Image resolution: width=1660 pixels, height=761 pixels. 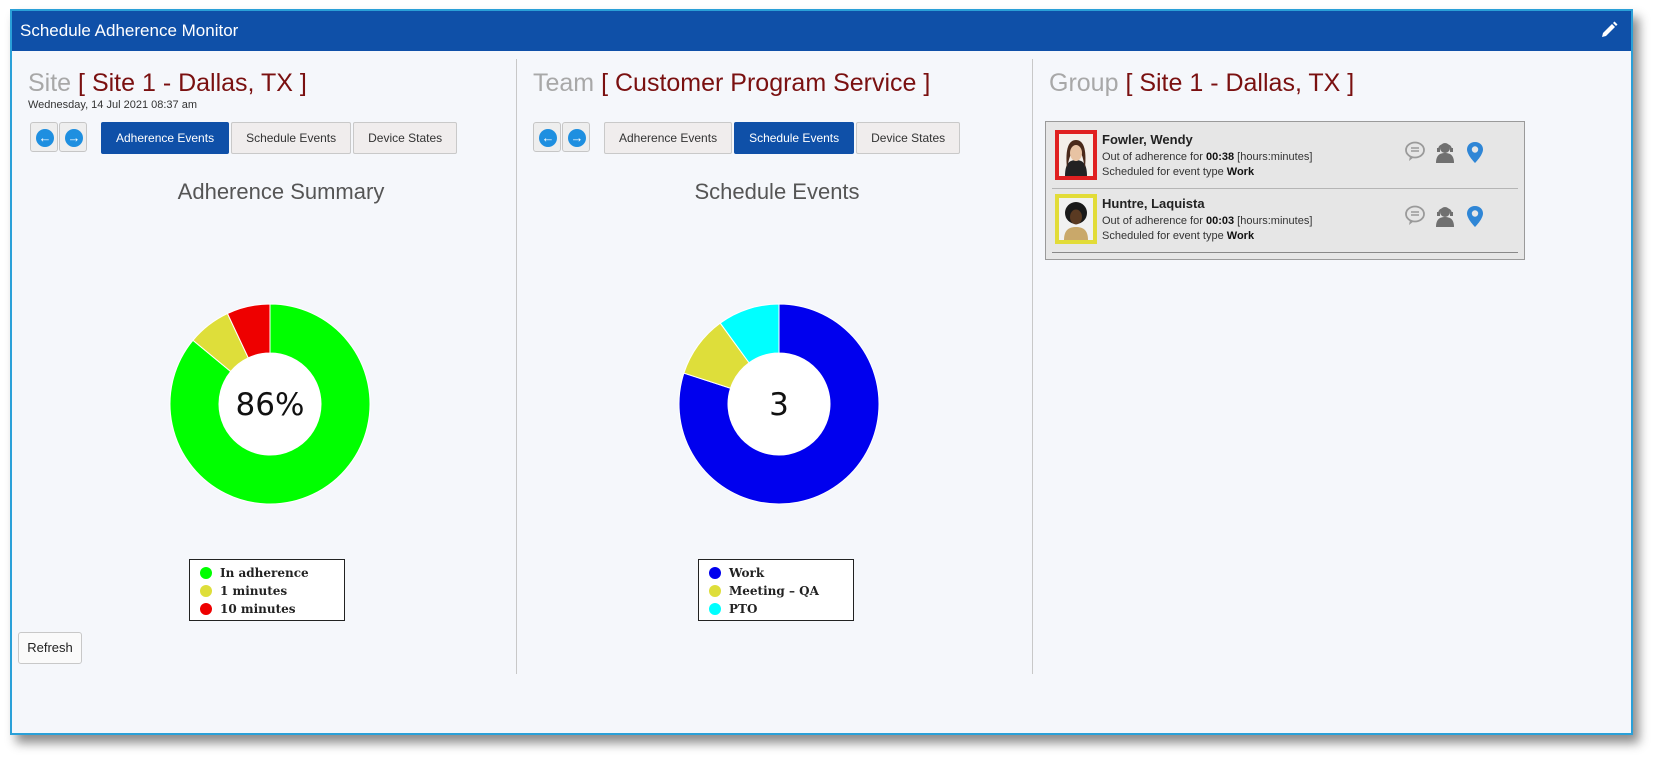 I want to click on site-name: [ Site 1 - Dallas, TX ], so click(x=192, y=83).